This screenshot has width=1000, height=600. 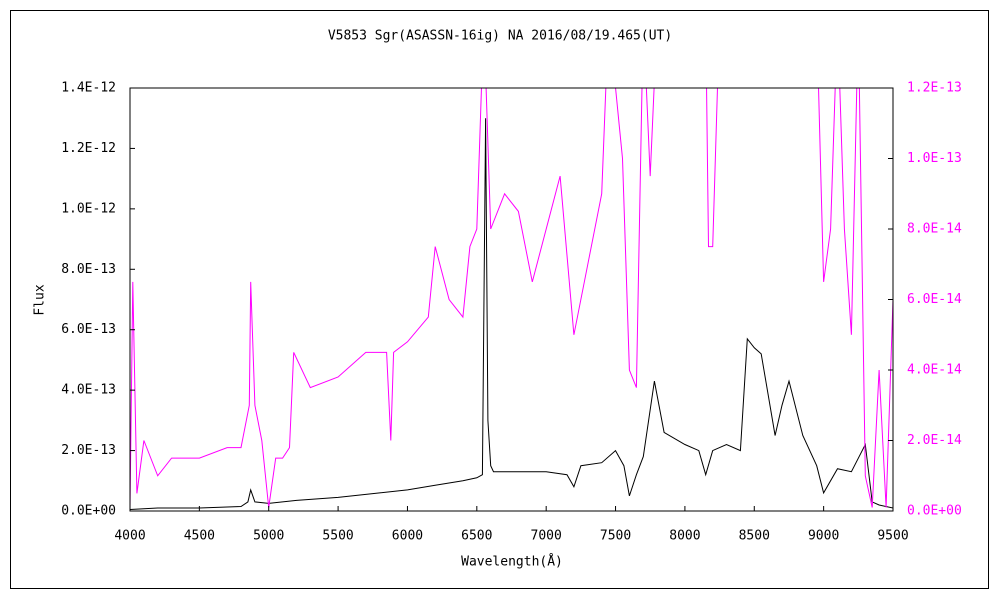 What do you see at coordinates (823, 536) in the screenshot?
I see `x-tick-label: 9000` at bounding box center [823, 536].